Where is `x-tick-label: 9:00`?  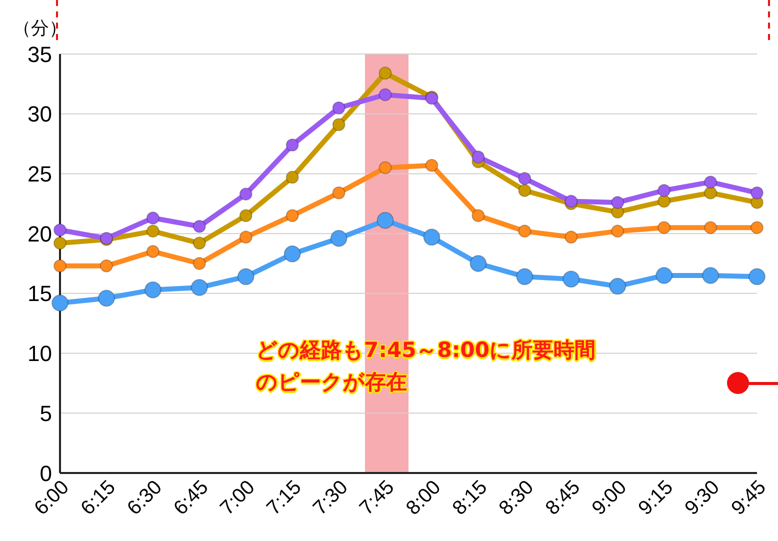 x-tick-label: 9:00 is located at coordinates (610, 498).